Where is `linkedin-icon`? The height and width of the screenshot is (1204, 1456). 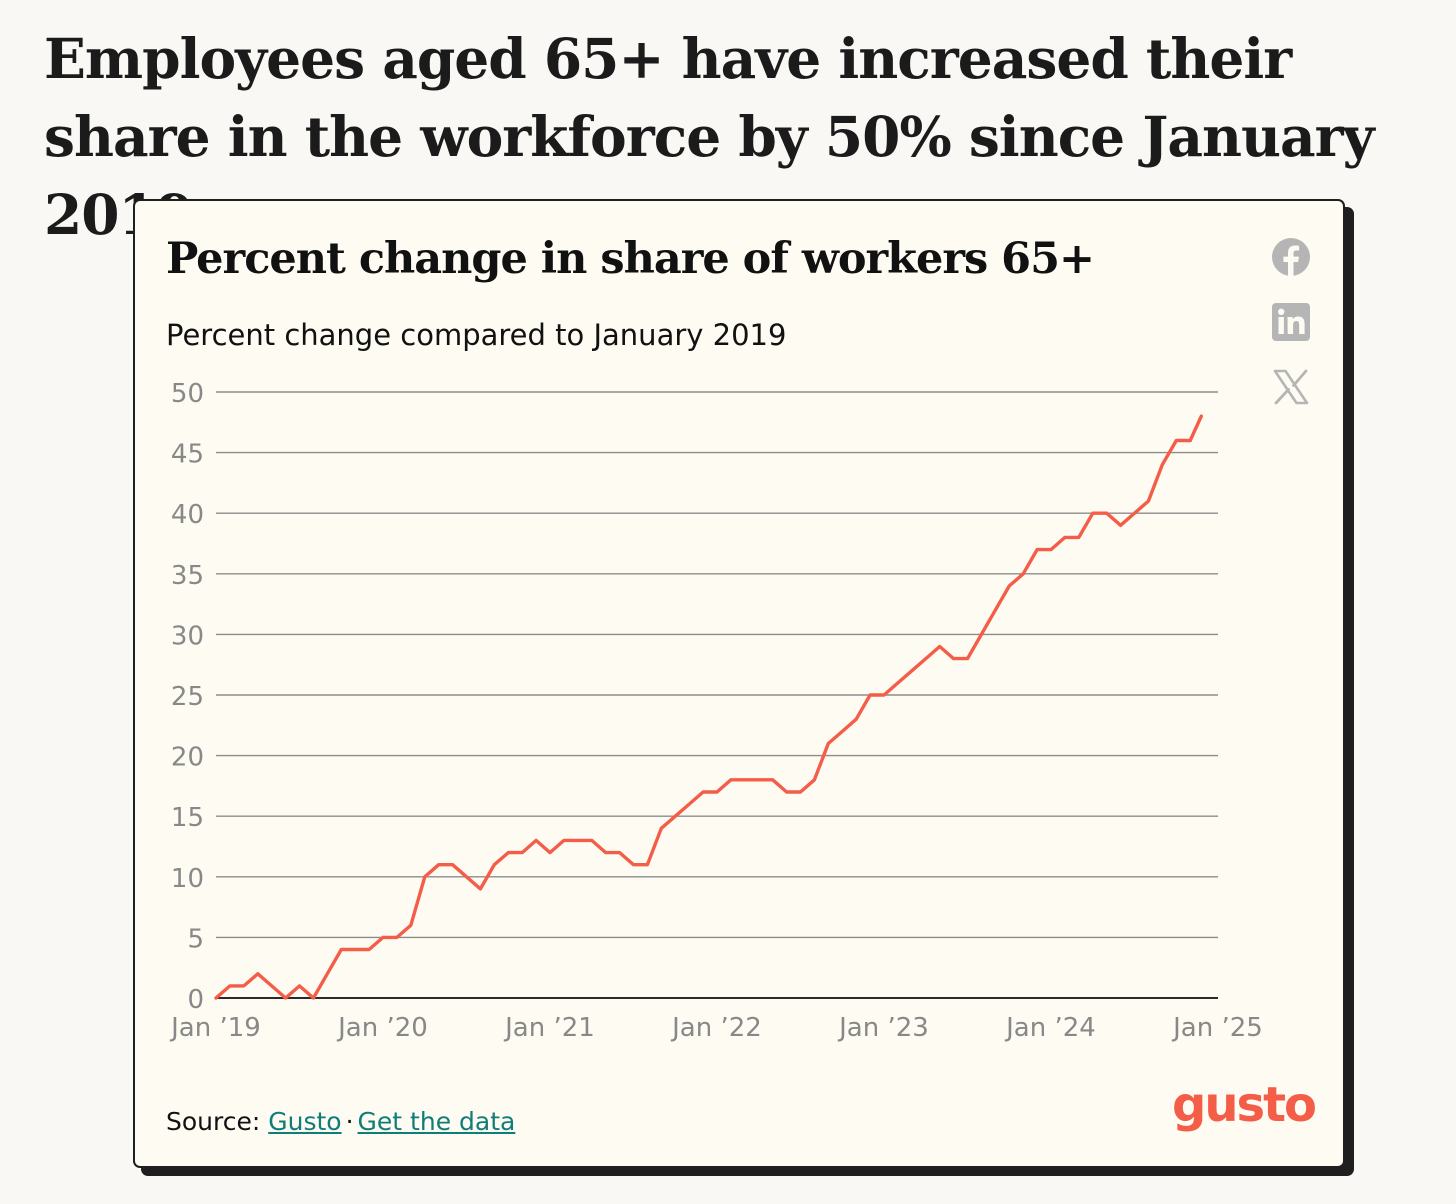 linkedin-icon is located at coordinates (1291, 322).